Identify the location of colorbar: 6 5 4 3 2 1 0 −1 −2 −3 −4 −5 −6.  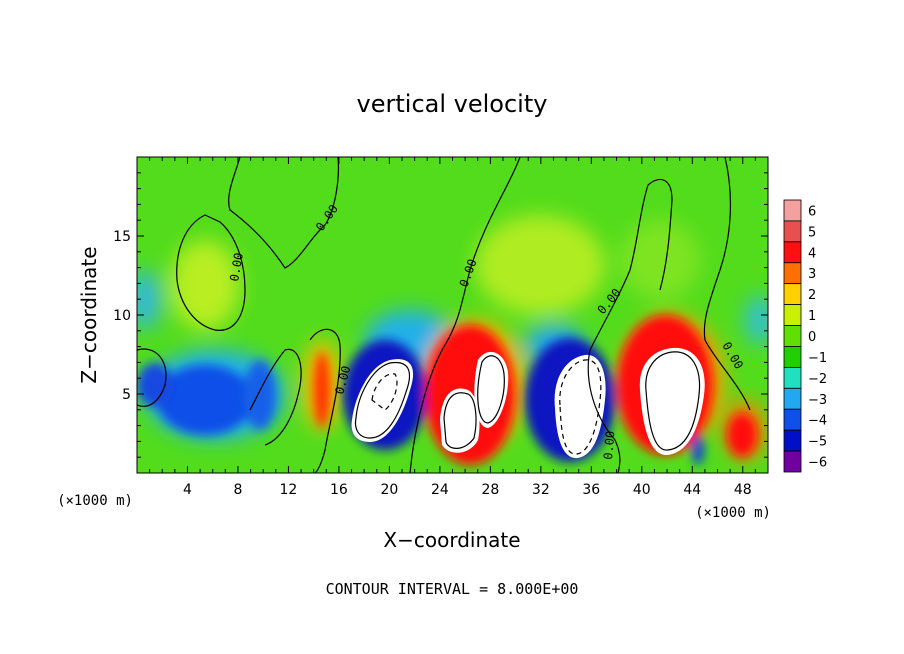
(805, 336).